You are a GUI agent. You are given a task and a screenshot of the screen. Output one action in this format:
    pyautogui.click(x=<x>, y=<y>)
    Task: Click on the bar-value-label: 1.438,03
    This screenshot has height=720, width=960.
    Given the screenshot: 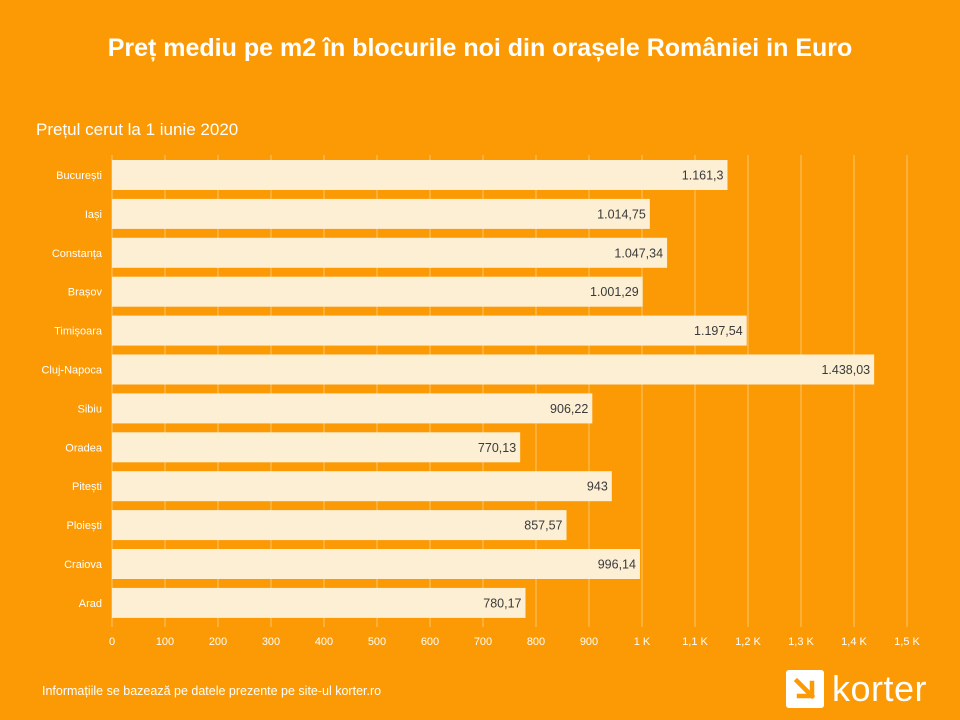 What is the action you would take?
    pyautogui.click(x=845, y=370)
    